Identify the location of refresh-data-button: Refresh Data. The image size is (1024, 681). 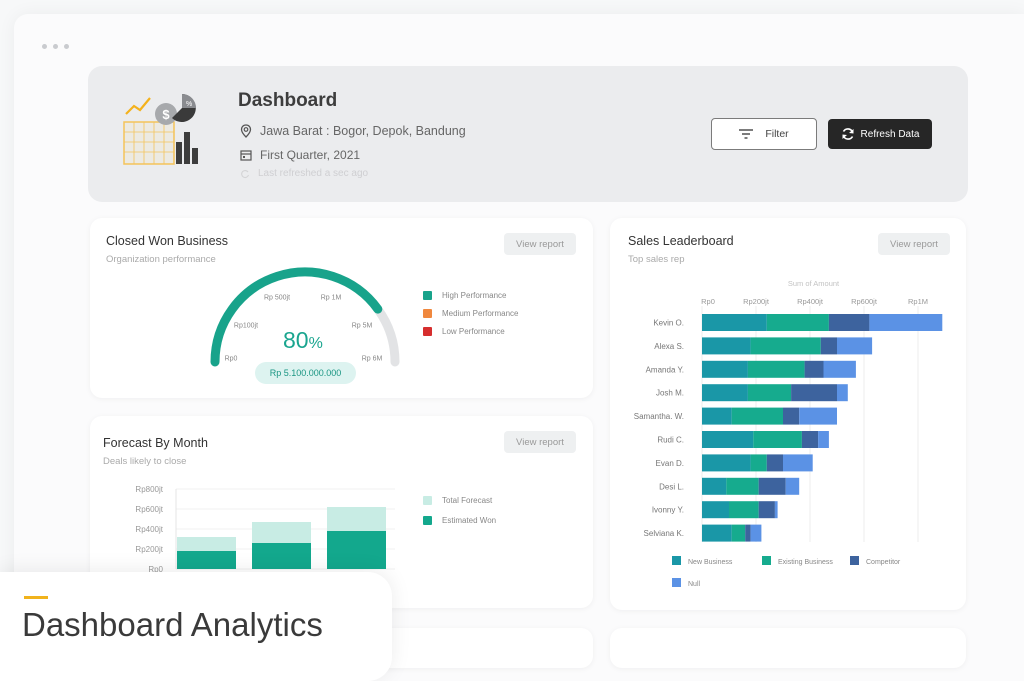
(880, 134).